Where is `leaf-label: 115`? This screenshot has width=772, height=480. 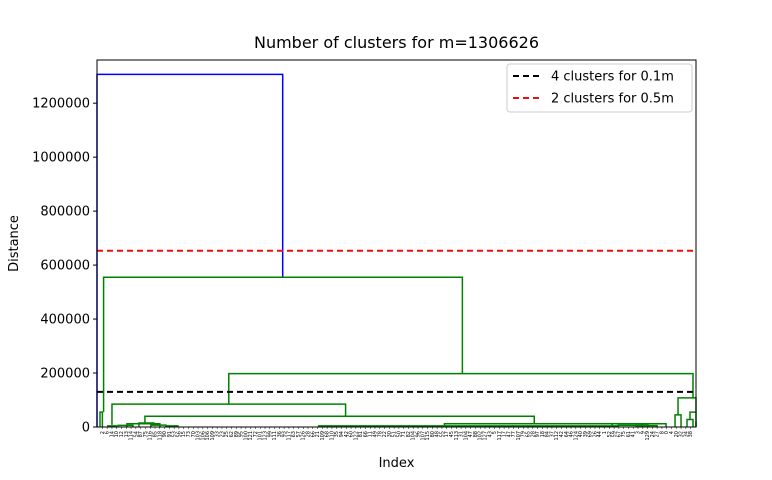
leaf-label: 115 is located at coordinates (428, 436).